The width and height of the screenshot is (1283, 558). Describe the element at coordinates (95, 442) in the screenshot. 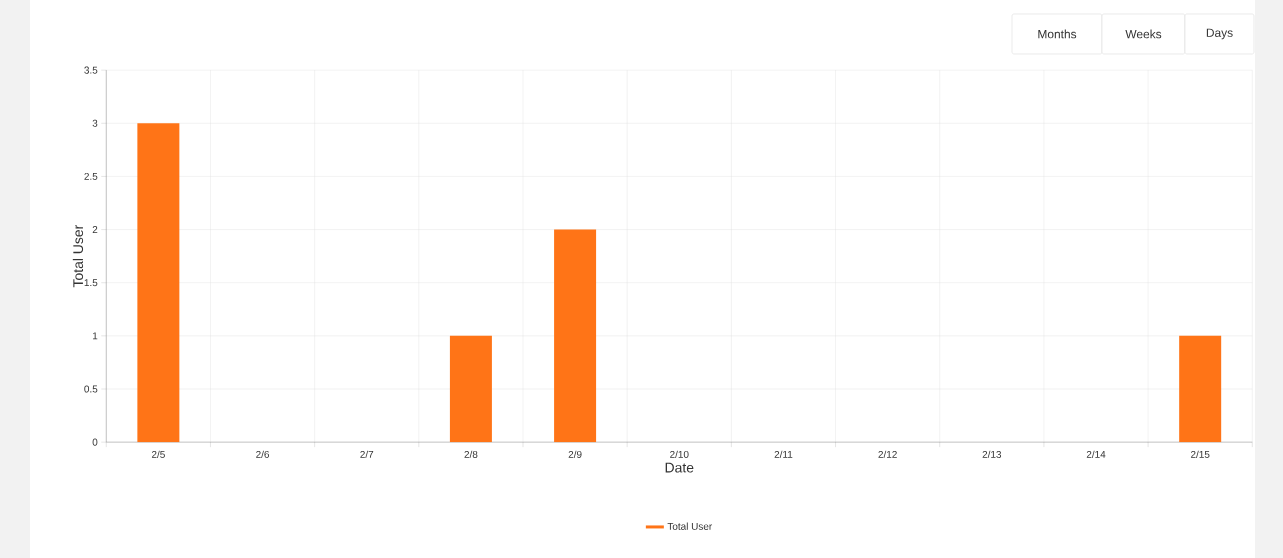

I see `y-tick-label: 0` at that location.